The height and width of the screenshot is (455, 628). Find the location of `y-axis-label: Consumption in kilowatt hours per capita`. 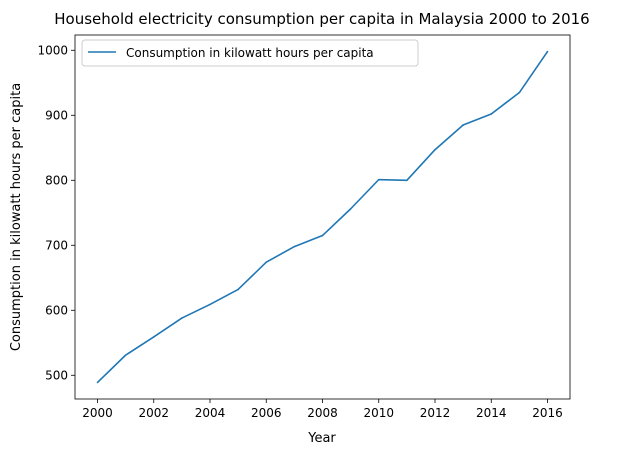

y-axis-label: Consumption in kilowatt hours per capita is located at coordinates (16, 217).